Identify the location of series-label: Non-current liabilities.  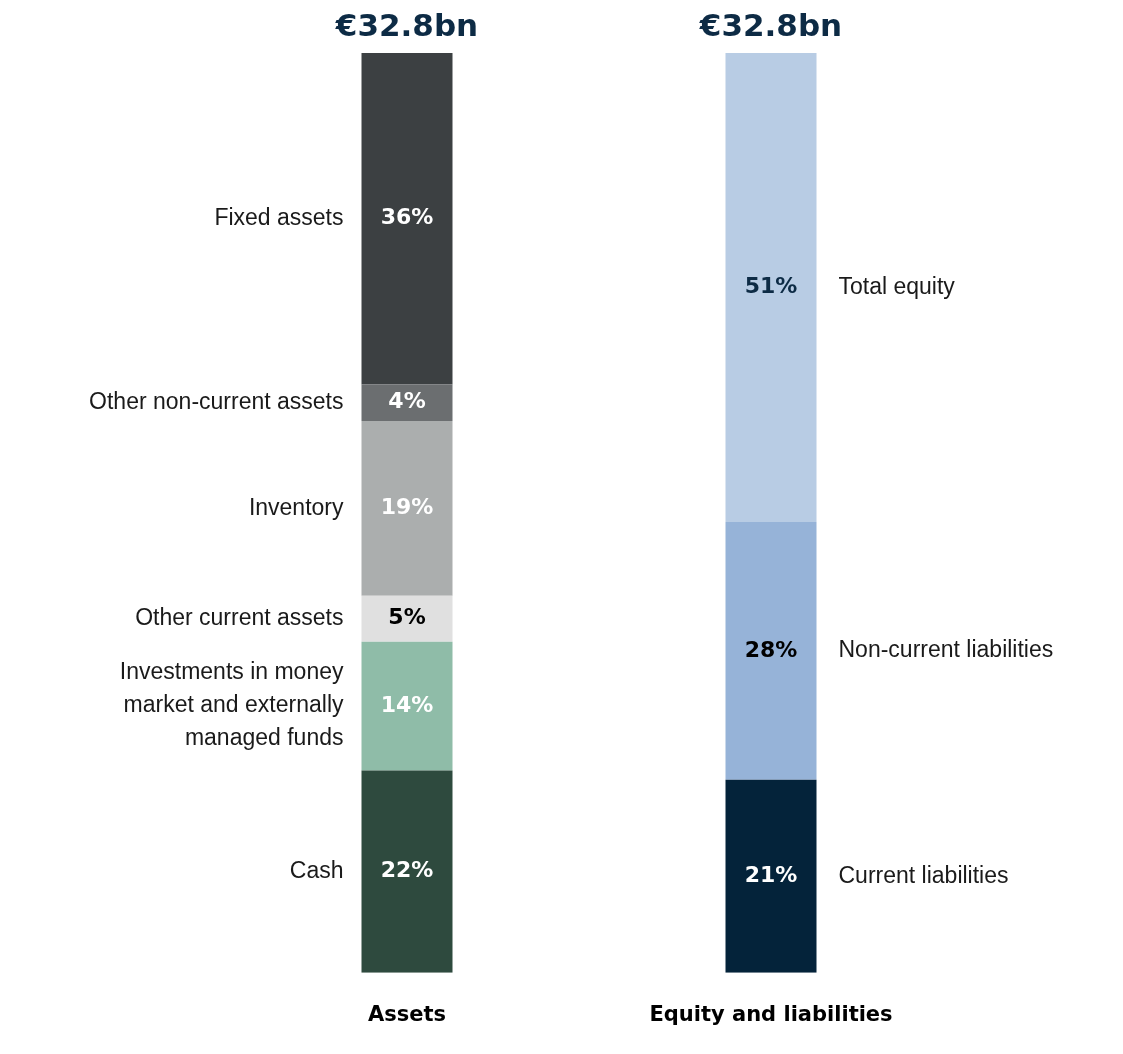
(946, 649).